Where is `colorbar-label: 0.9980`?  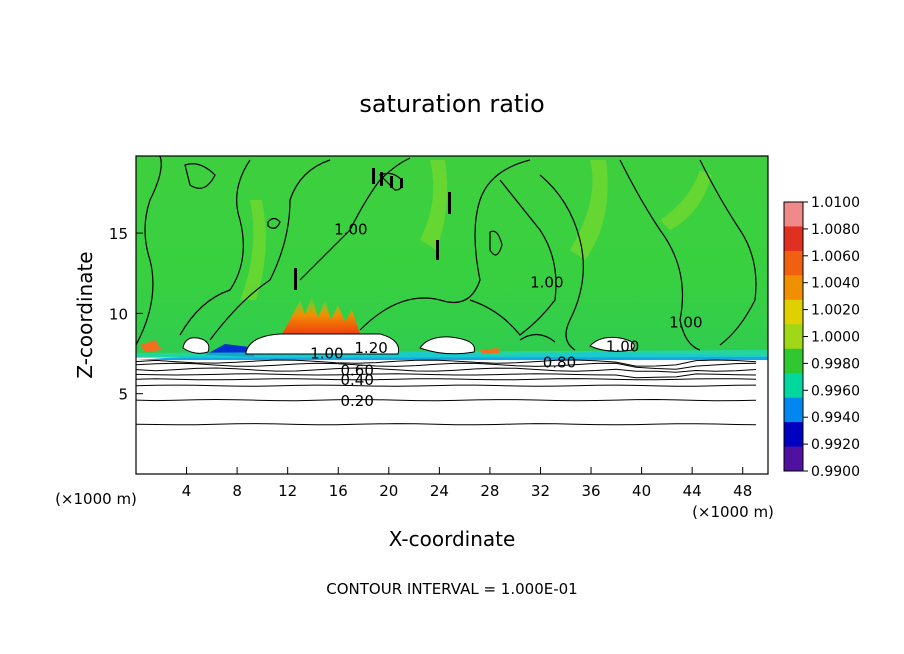 colorbar-label: 0.9980 is located at coordinates (835, 364).